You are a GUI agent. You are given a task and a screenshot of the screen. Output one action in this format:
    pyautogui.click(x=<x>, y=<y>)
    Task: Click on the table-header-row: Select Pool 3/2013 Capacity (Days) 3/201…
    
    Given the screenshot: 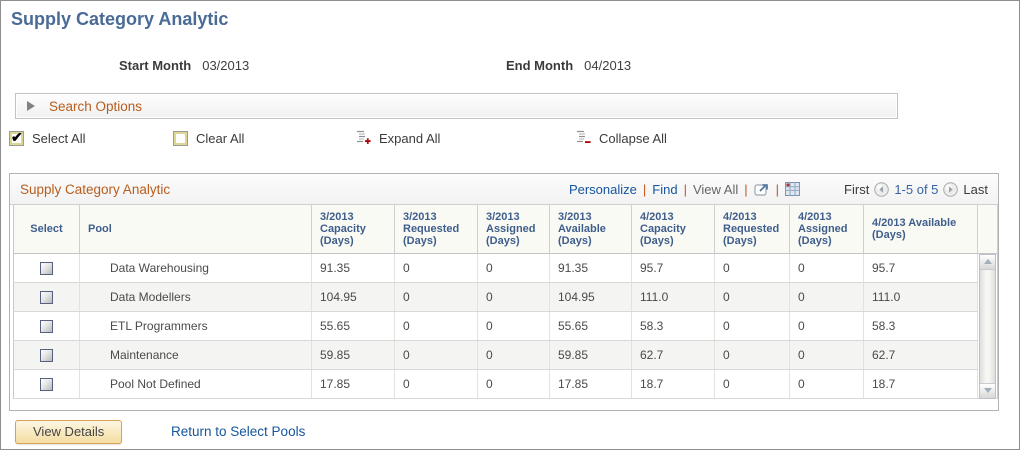 What is the action you would take?
    pyautogui.click(x=505, y=229)
    